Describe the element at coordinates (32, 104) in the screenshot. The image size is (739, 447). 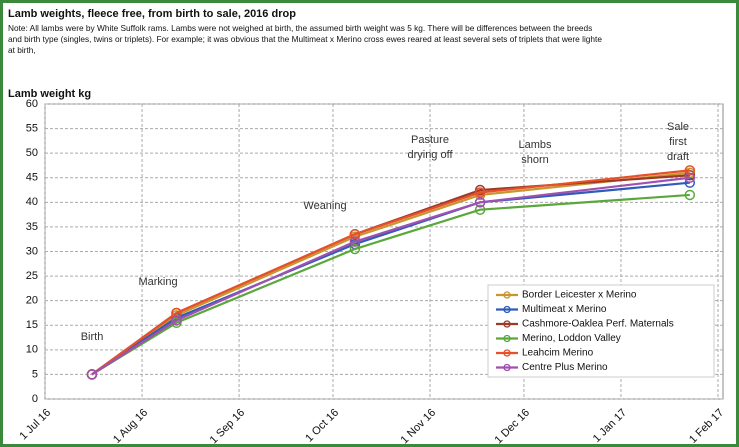
I see `y-tick-label: 60` at that location.